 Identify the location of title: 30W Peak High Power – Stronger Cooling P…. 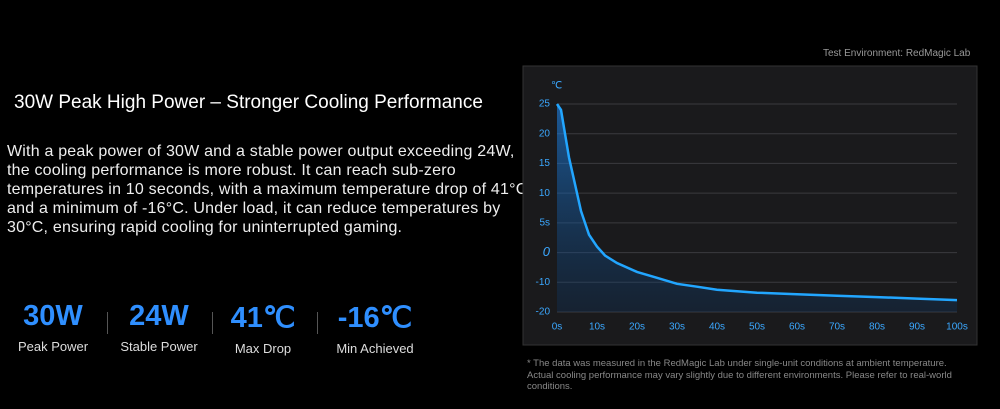
(248, 102).